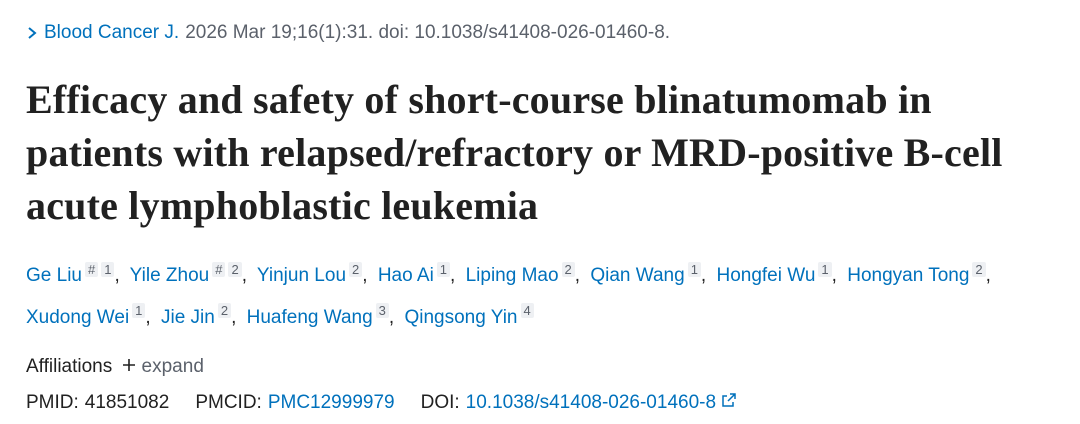 This screenshot has width=1080, height=424. What do you see at coordinates (553, 367) in the screenshot?
I see `affiliations: Affiliations expand` at bounding box center [553, 367].